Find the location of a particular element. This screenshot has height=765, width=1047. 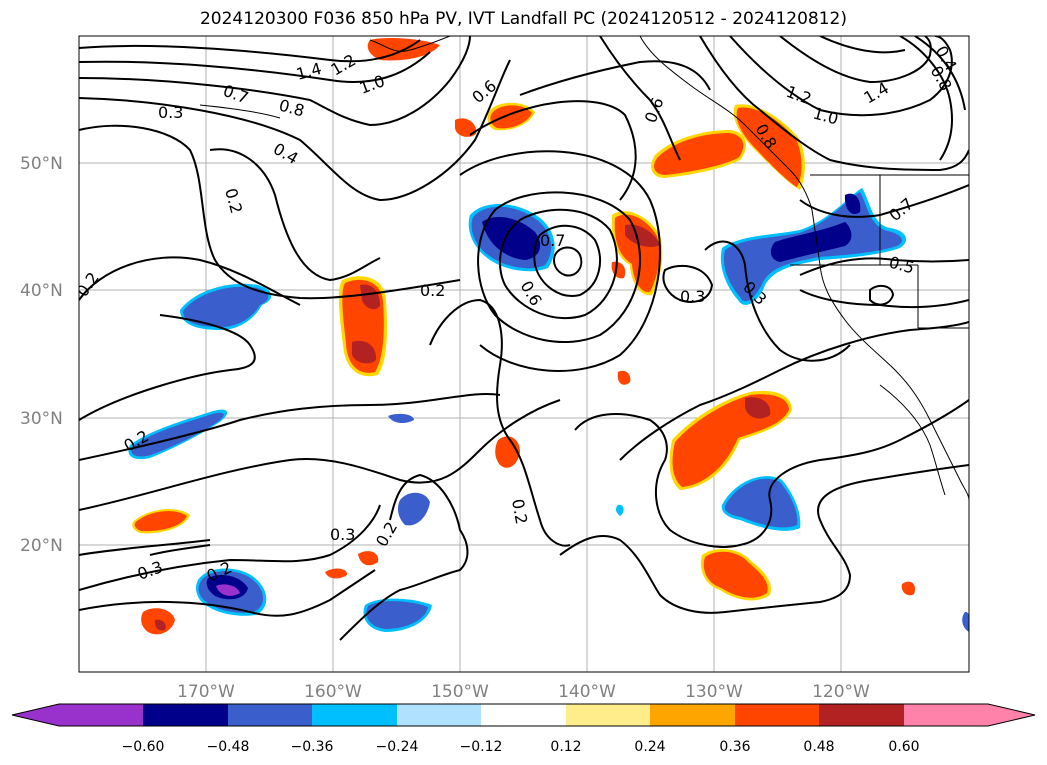

colorbar-tick: 0.60 is located at coordinates (903, 747).